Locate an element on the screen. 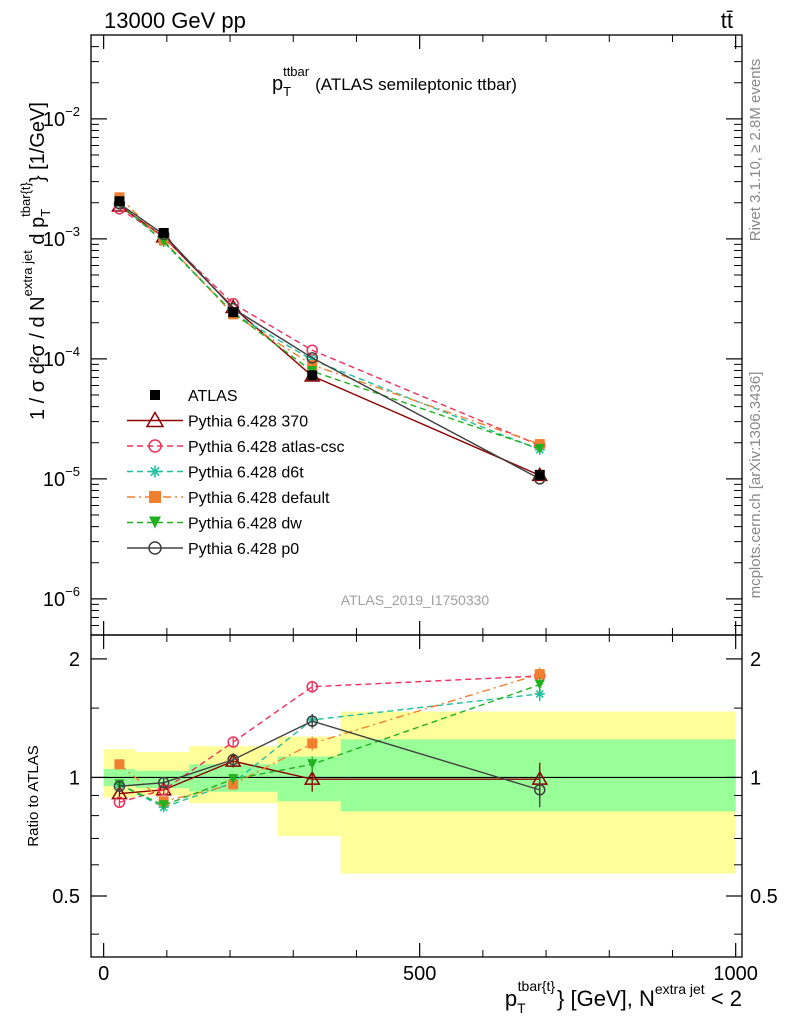 The image size is (786, 1024). ratio-bands is located at coordinates (416, 792).